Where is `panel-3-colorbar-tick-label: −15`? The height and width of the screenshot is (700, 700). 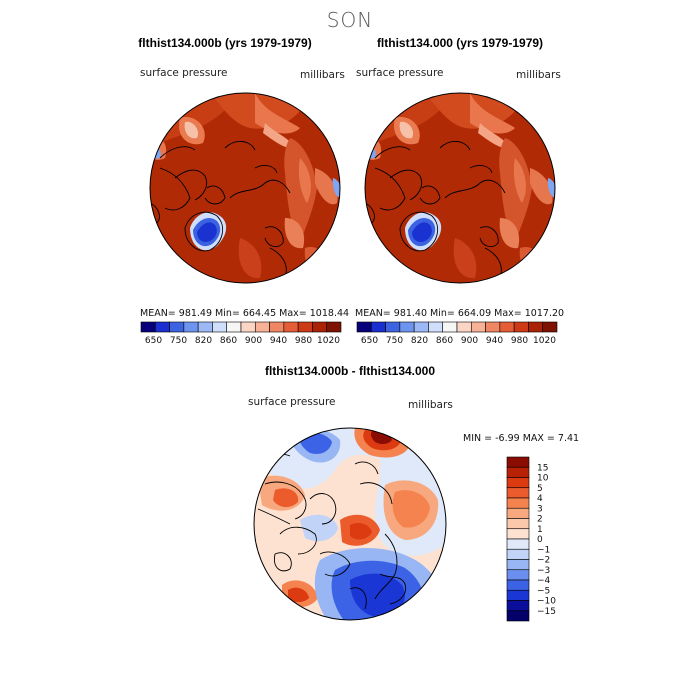
panel-3-colorbar-tick-label: −15 is located at coordinates (546, 612).